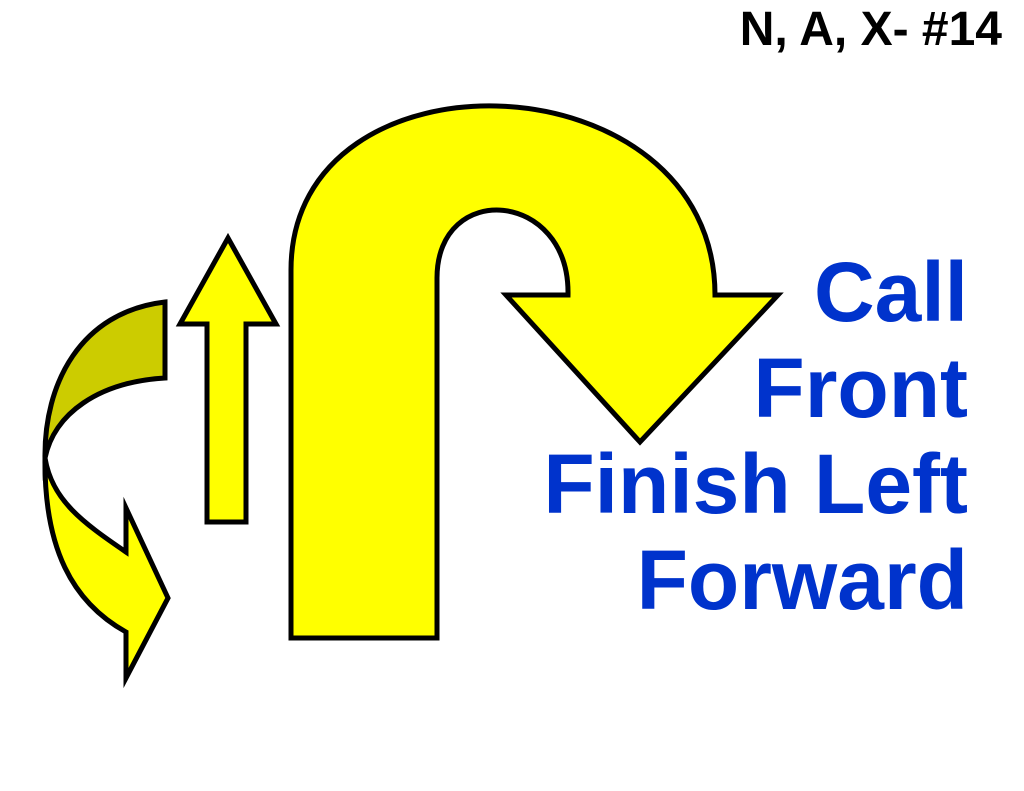 The width and height of the screenshot is (1024, 791). Describe the element at coordinates (870, 29) in the screenshot. I see `page-title: N, A, X- #14` at that location.